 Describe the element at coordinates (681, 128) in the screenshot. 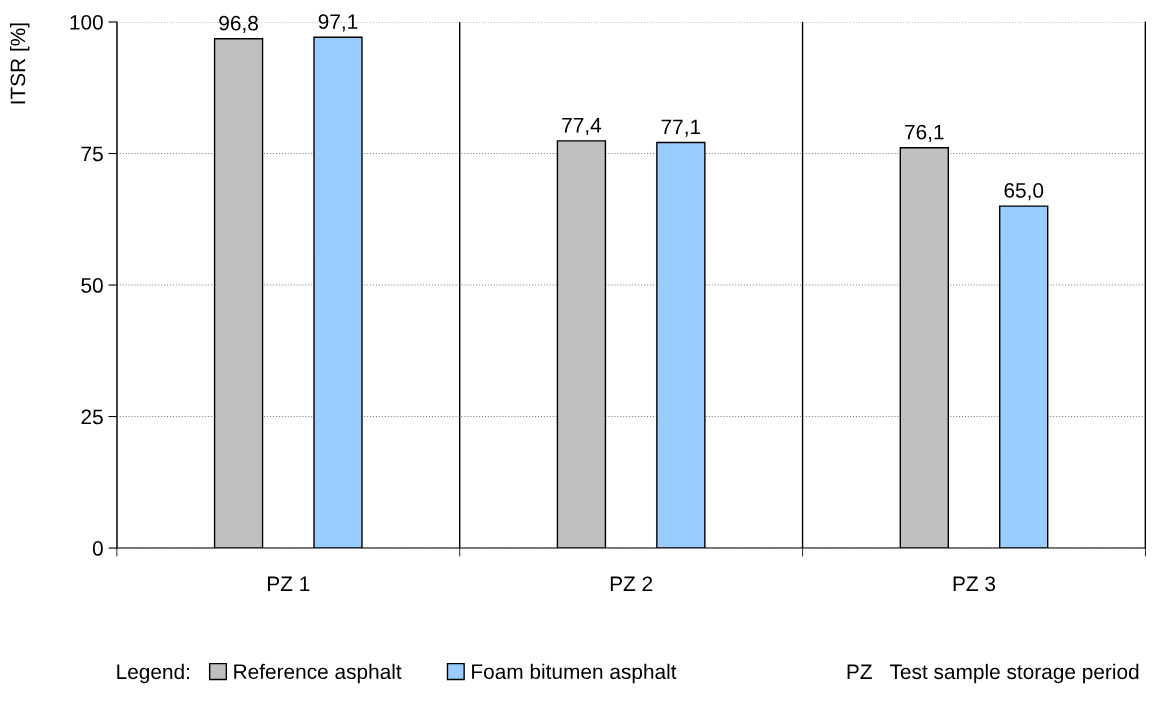

I see `data-label: 77,1` at that location.